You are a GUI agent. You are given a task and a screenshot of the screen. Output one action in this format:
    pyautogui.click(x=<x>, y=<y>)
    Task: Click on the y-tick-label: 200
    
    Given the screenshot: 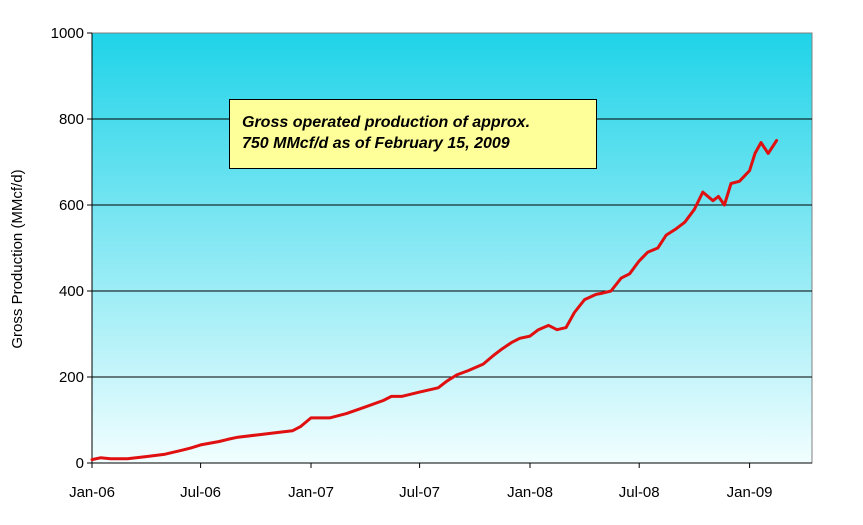 What is the action you would take?
    pyautogui.click(x=71, y=377)
    